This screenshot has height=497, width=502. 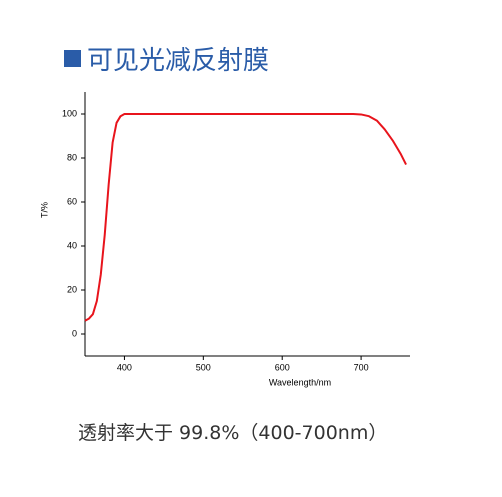 I want to click on title-row: 可见光减反射膜, so click(x=166, y=58).